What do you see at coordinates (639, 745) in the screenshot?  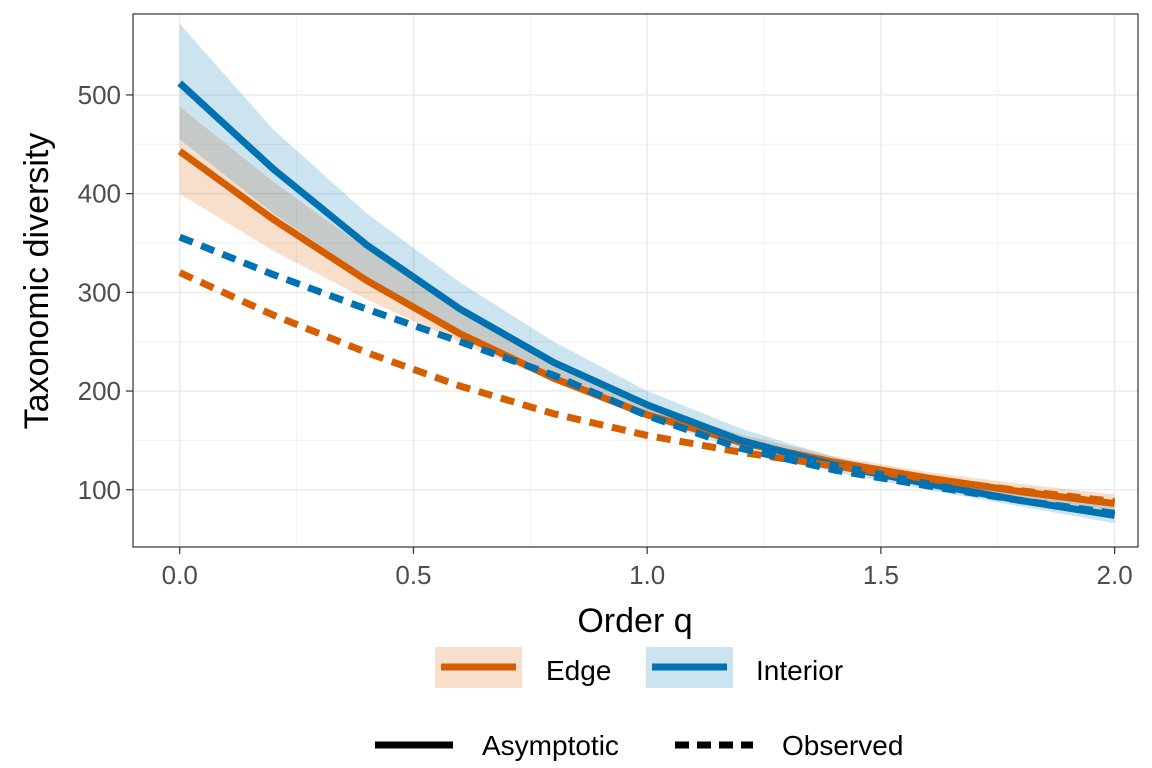 I see `legend-linetype: Asymptotic Observed` at bounding box center [639, 745].